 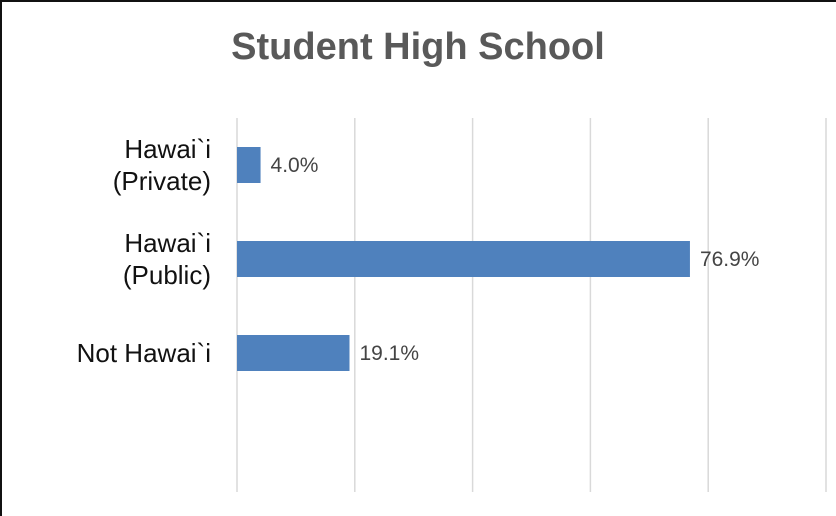 I want to click on chart-title: Student High School, so click(x=418, y=47).